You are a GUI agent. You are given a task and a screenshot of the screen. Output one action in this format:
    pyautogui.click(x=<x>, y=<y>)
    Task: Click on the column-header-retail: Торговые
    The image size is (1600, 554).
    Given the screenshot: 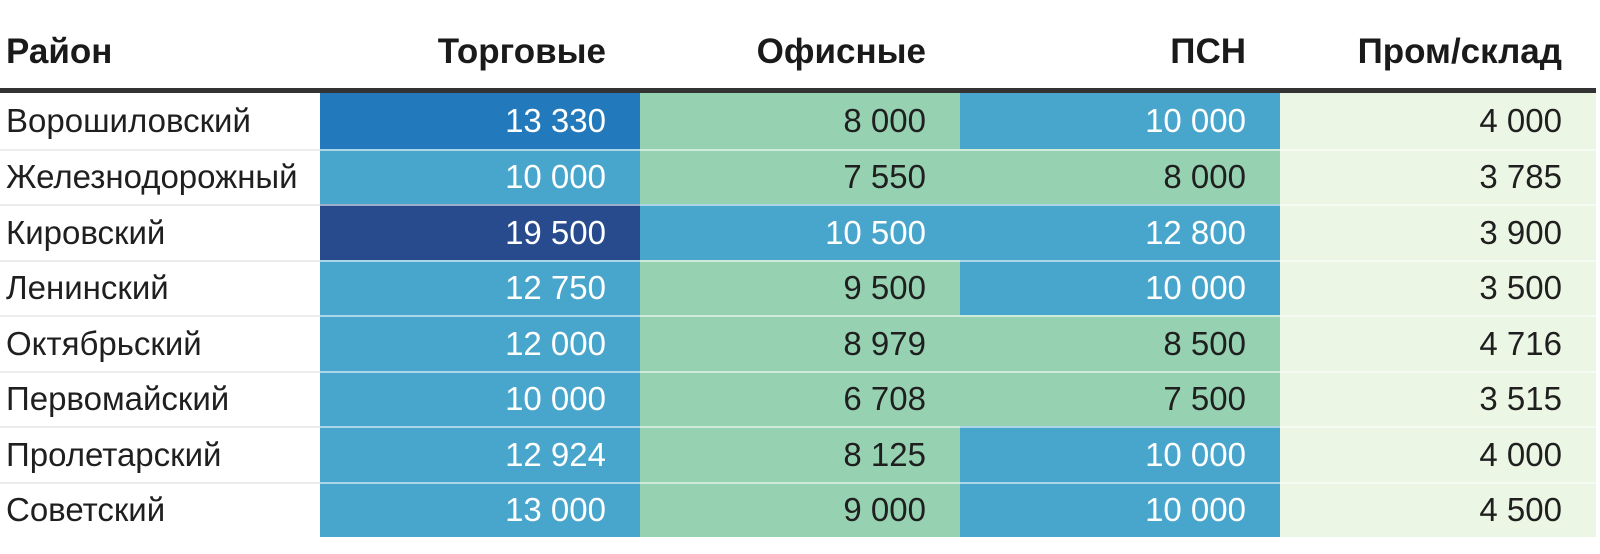 What is the action you would take?
    pyautogui.click(x=521, y=51)
    